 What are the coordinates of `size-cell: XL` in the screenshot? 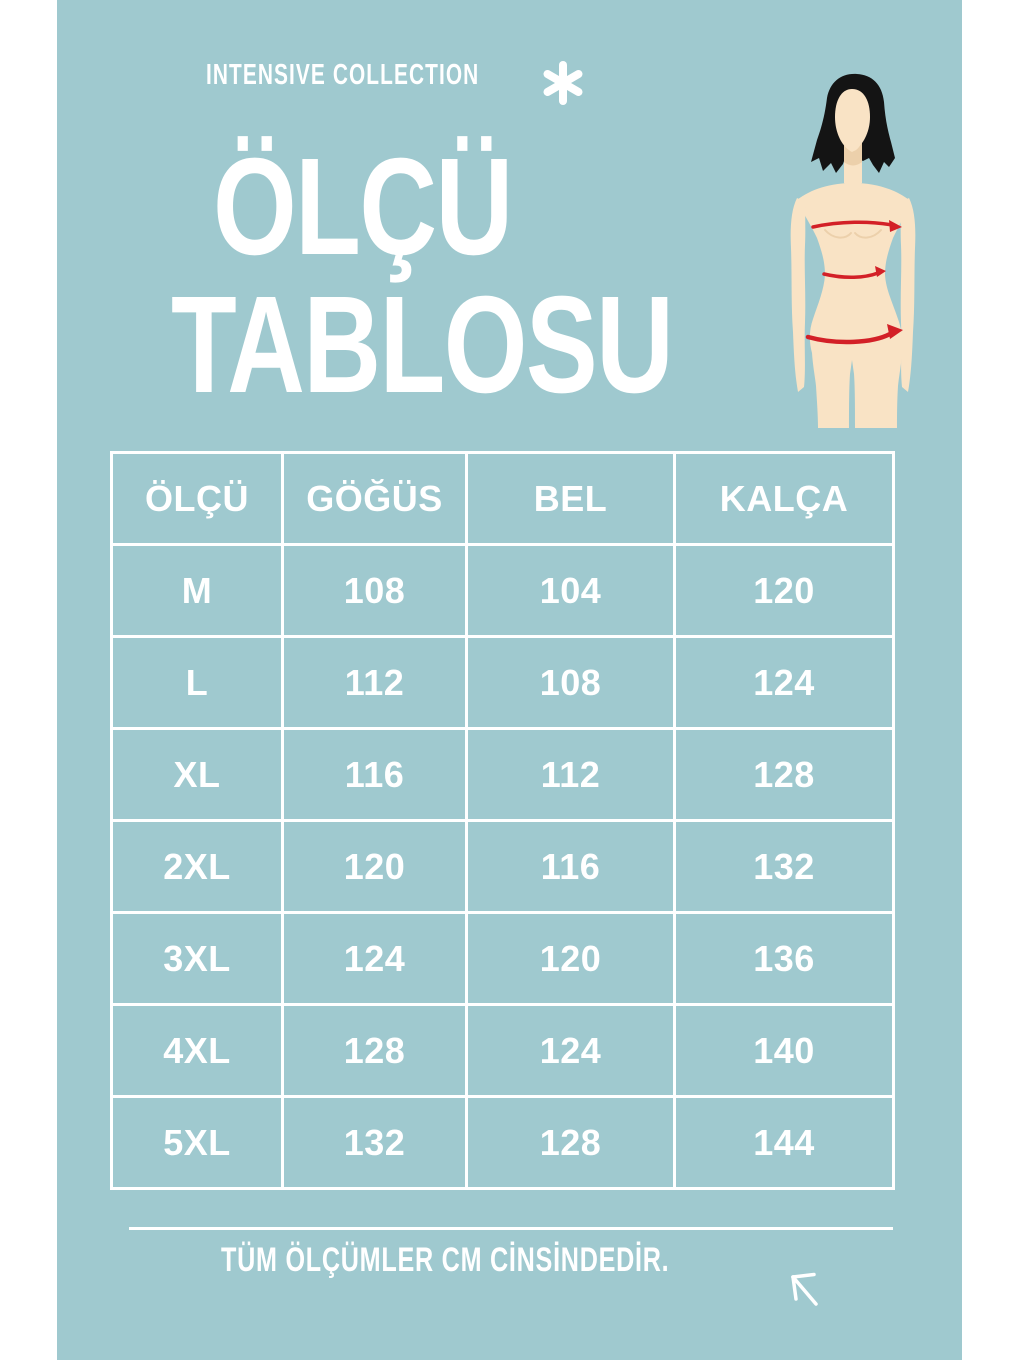 It's located at (197, 774).